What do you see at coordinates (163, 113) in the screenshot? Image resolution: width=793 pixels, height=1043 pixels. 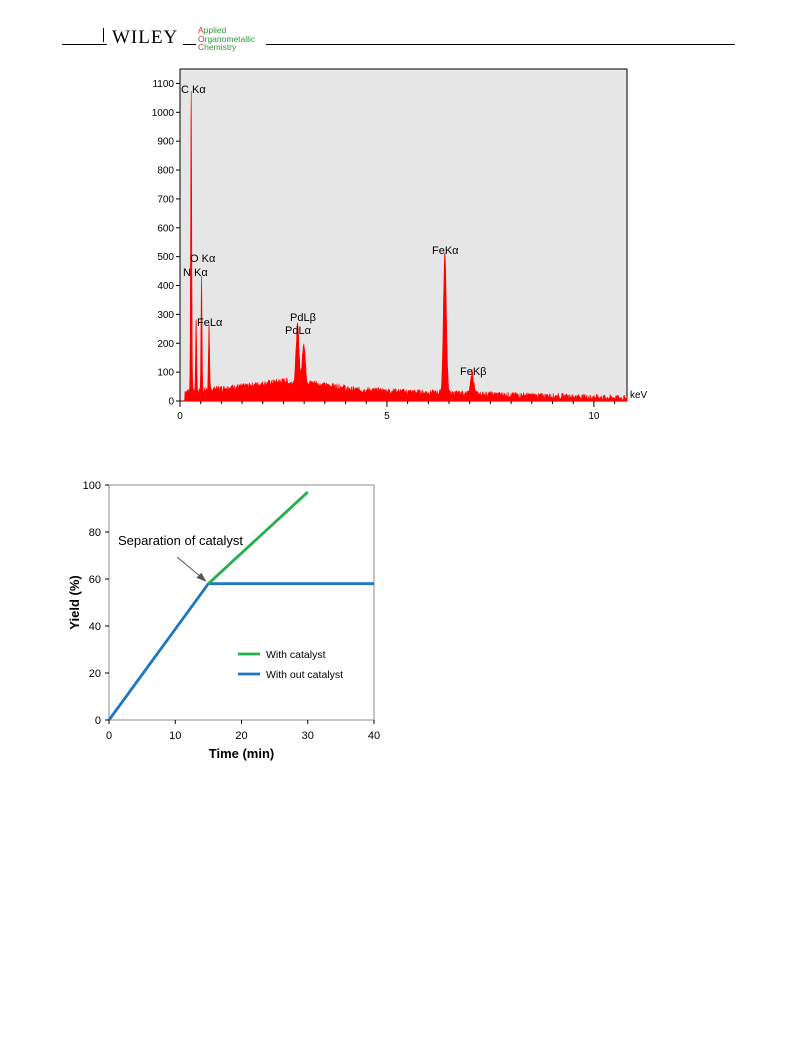 I see `y-tick-label: 1000` at bounding box center [163, 113].